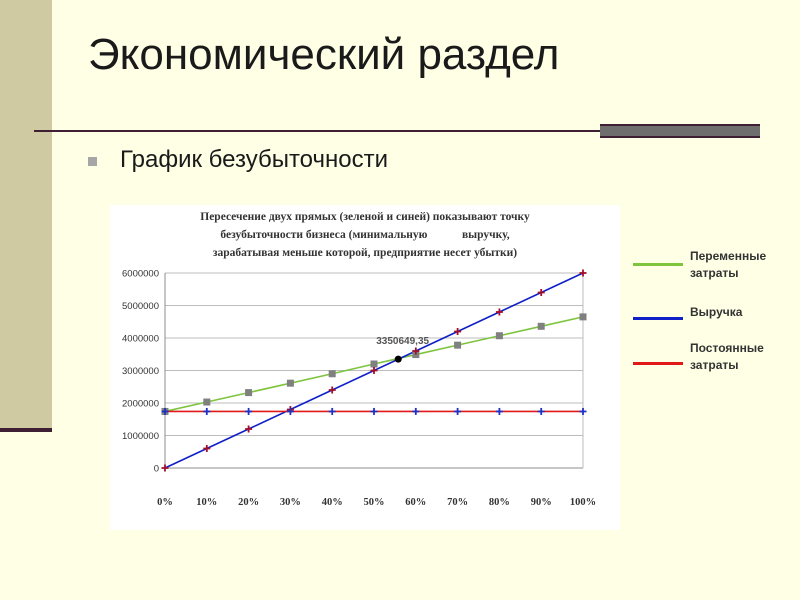 This screenshot has width=800, height=600. Describe the element at coordinates (583, 502) in the screenshot. I see `x-tick-label: 100%` at that location.